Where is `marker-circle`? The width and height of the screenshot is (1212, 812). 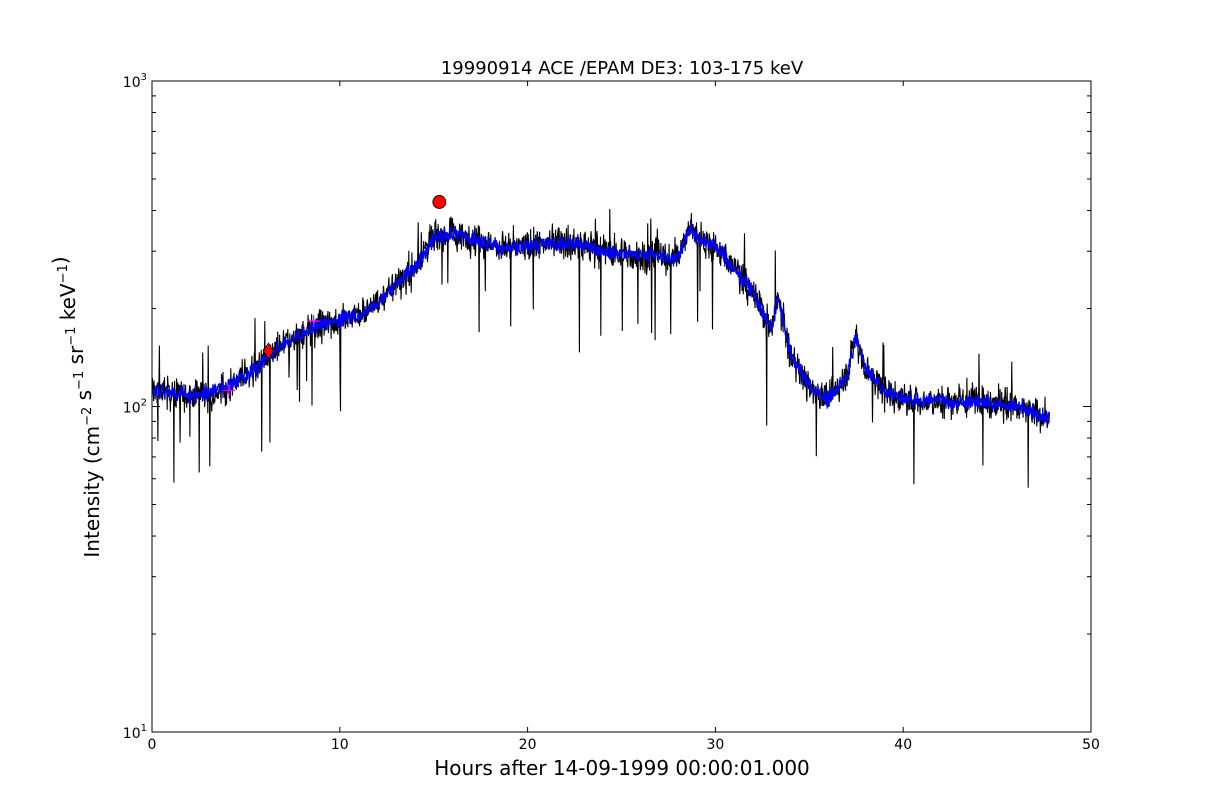
marker-circle is located at coordinates (439, 202).